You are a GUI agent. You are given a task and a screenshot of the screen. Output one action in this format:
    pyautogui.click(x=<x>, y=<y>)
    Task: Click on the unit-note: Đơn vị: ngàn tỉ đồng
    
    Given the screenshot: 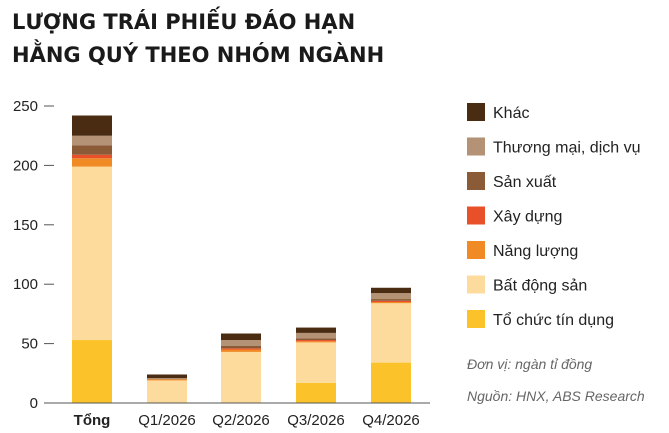 What is the action you would take?
    pyautogui.click(x=529, y=364)
    